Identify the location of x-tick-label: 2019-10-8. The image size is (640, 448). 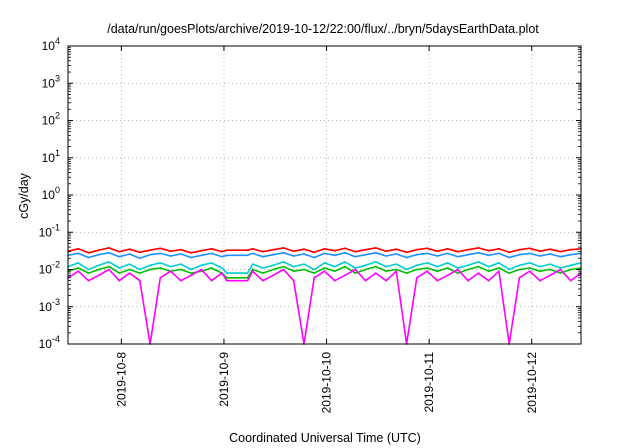
(121, 379).